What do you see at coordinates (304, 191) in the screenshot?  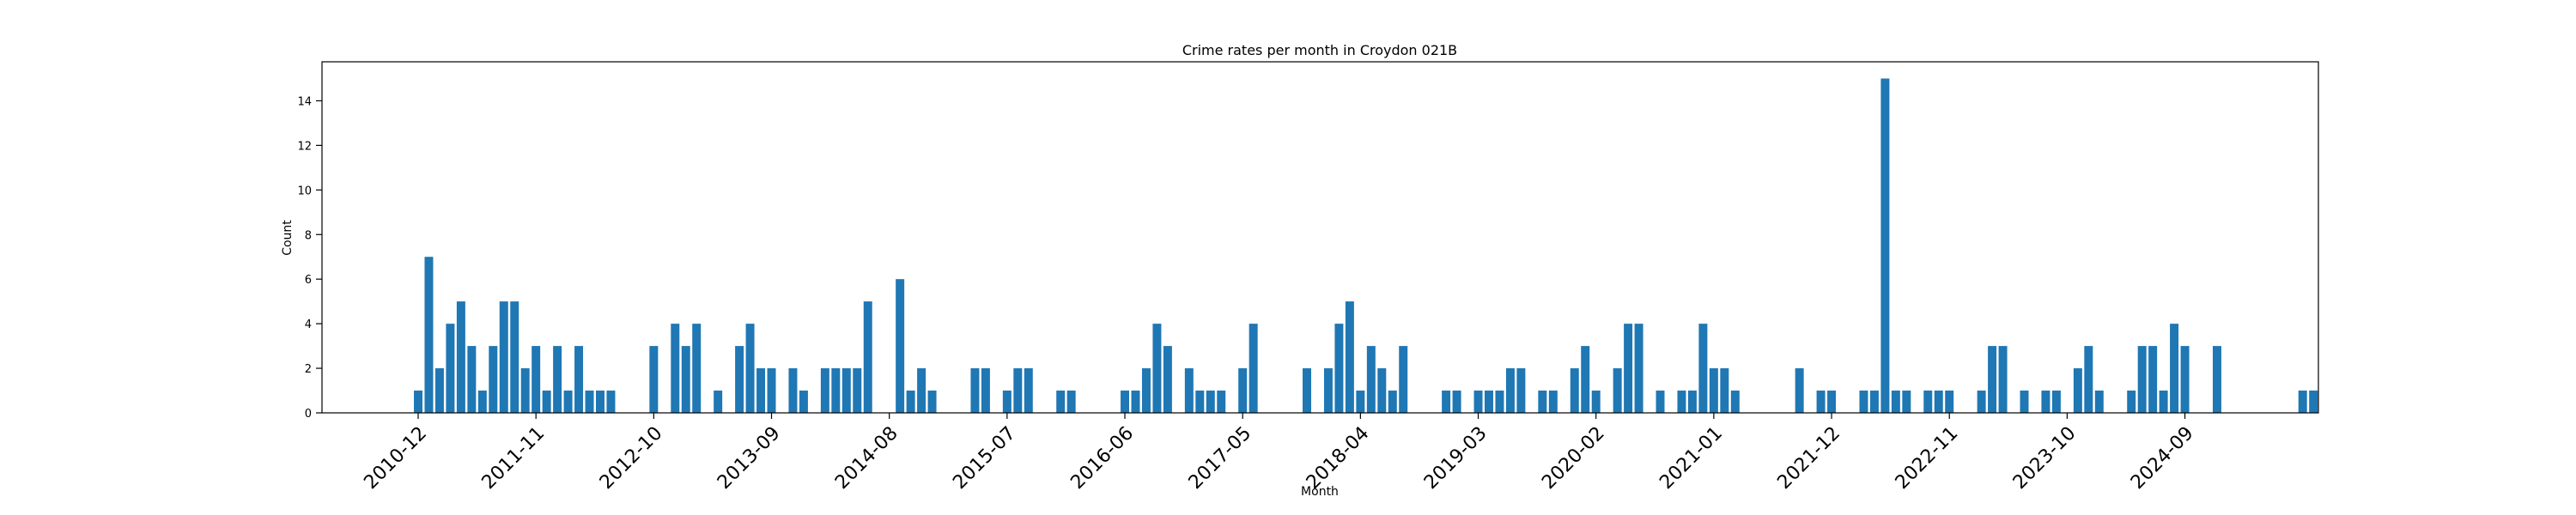 I see `y-tick-label: 10` at bounding box center [304, 191].